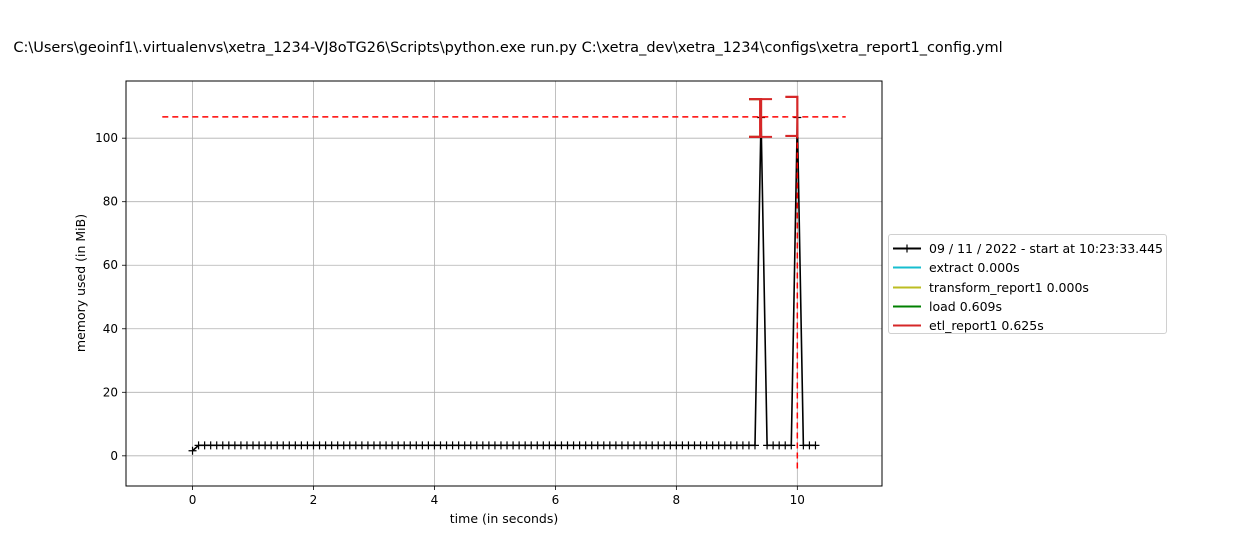 Image resolution: width=1260 pixels, height=540 pixels. I want to click on legend-item: etl_report1 0.625s, so click(968, 325).